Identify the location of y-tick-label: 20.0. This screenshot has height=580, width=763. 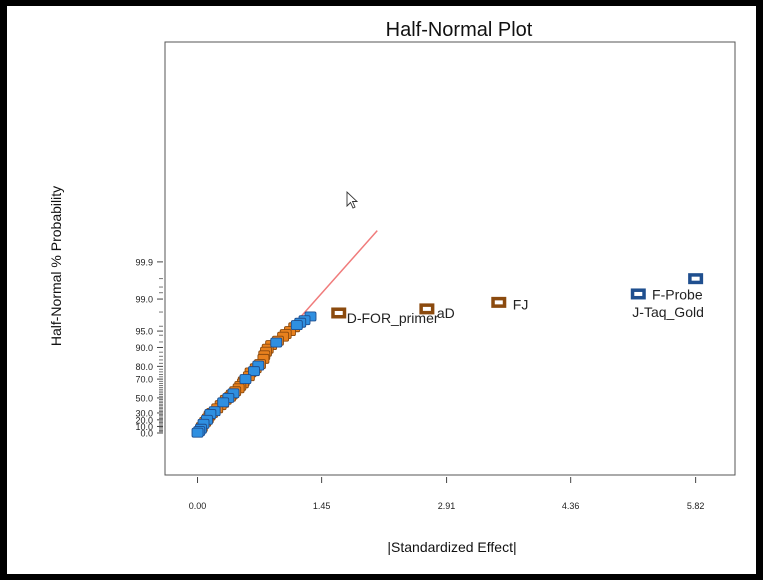
(144, 420).